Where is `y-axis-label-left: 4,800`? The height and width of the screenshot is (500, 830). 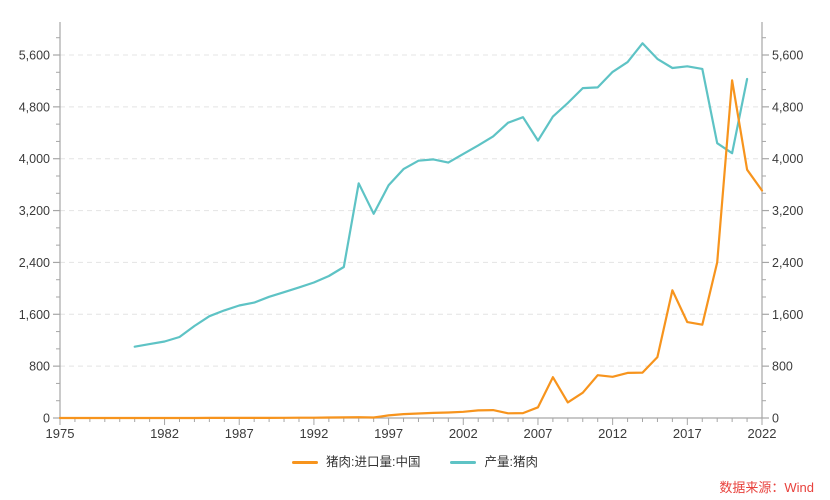 y-axis-label-left: 4,800 is located at coordinates (34, 107).